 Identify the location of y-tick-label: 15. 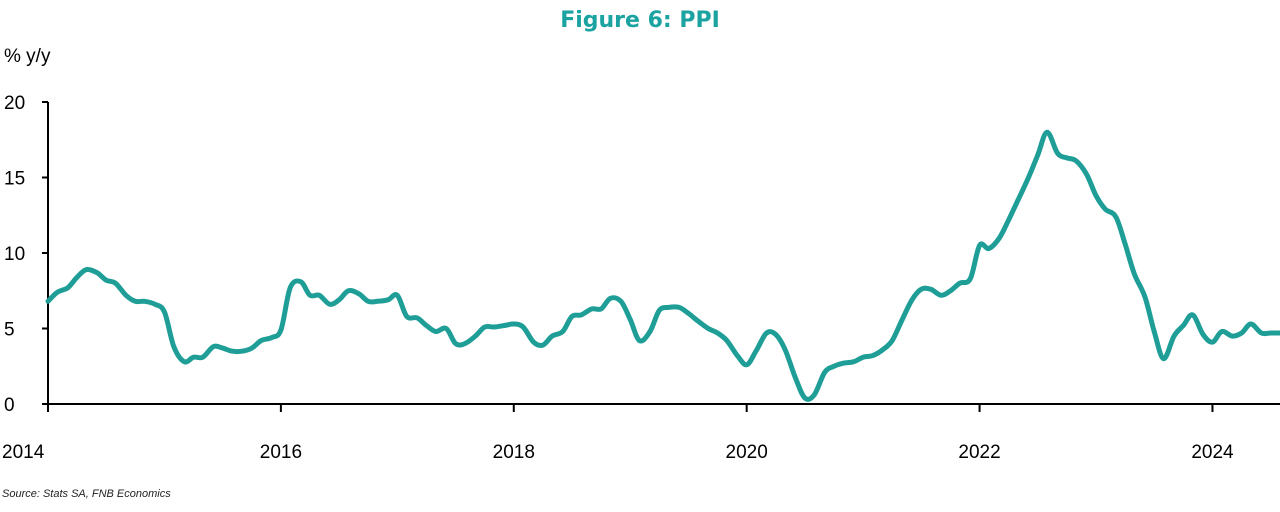
(14, 179).